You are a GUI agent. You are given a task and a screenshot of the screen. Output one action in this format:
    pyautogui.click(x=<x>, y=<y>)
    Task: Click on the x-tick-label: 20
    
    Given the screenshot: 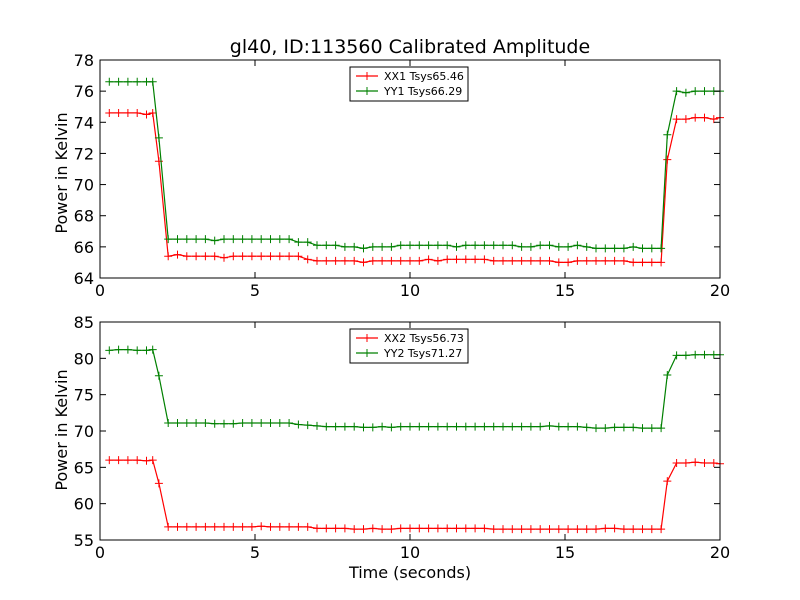 What is the action you would take?
    pyautogui.click(x=720, y=290)
    